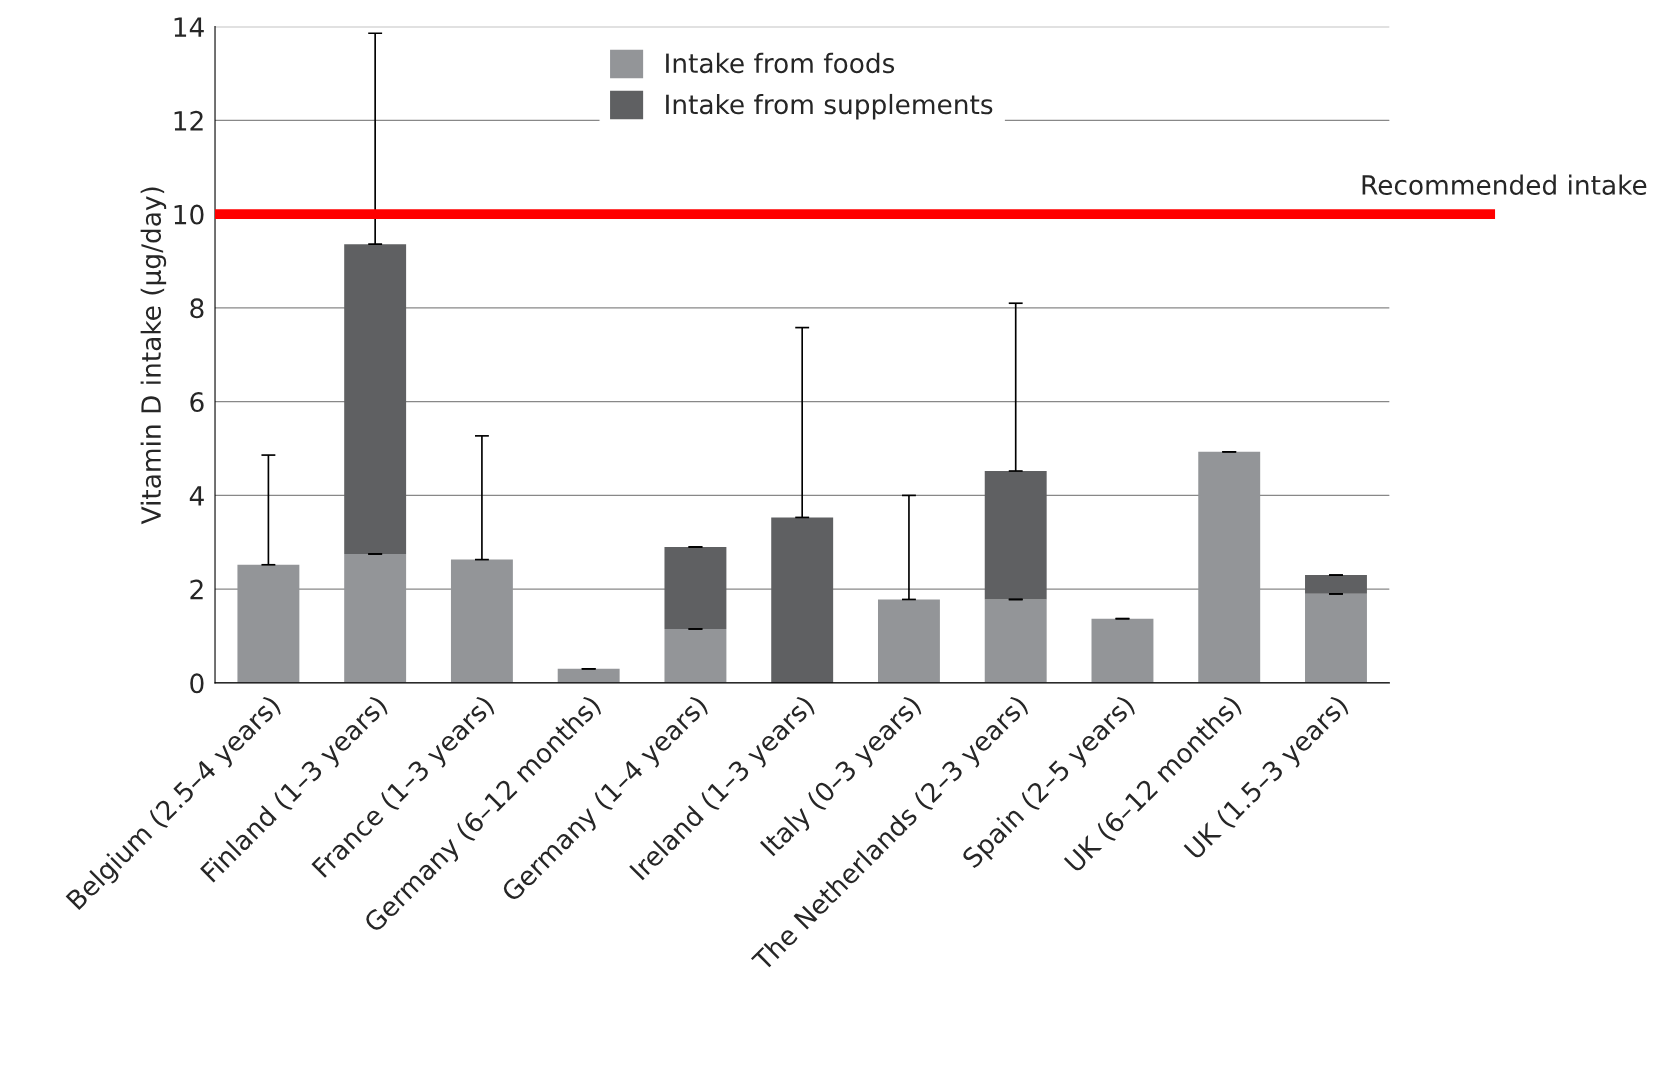  I want to click on y-tick-label: 6, so click(197, 402).